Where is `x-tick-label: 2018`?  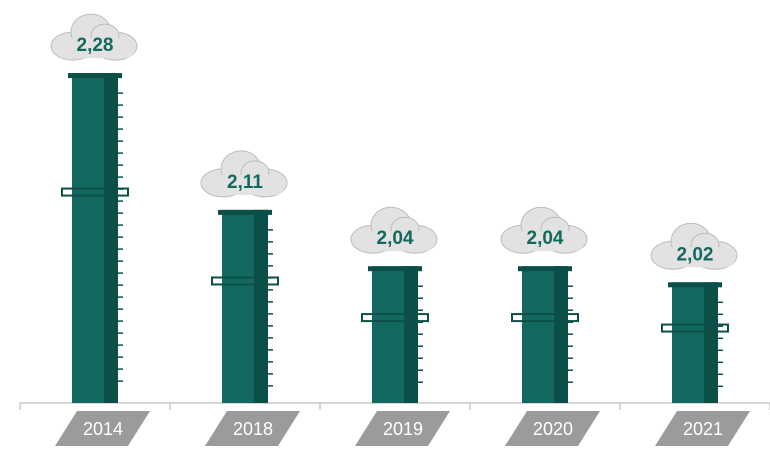
x-tick-label: 2018 is located at coordinates (253, 429).